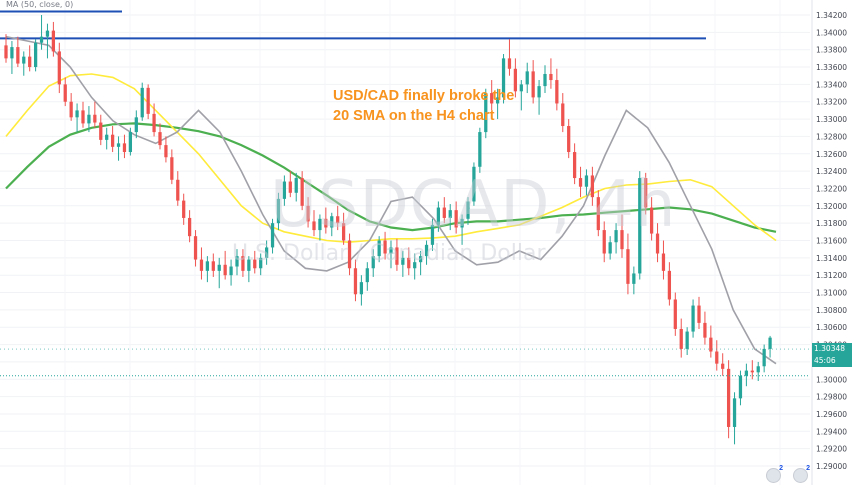 Image resolution: width=852 pixels, height=485 pixels. What do you see at coordinates (831, 466) in the screenshot?
I see `y-tick-label: 1.29000` at bounding box center [831, 466].